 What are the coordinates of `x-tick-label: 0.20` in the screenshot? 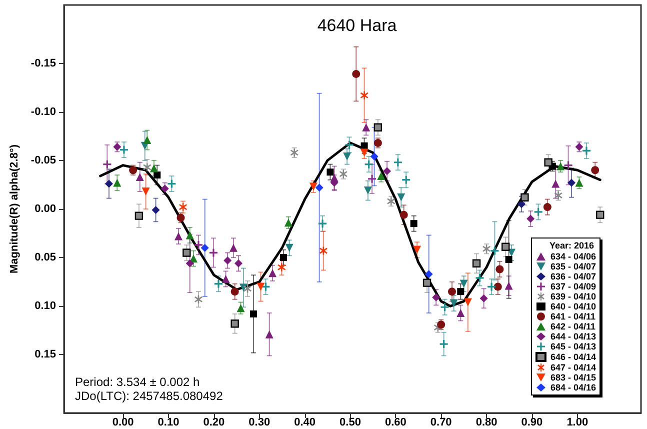 It's located at (214, 422).